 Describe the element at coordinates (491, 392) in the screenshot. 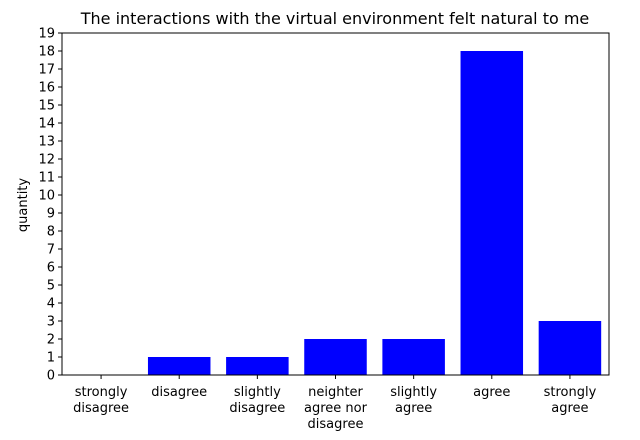

I see `x-tick-label: agree` at that location.